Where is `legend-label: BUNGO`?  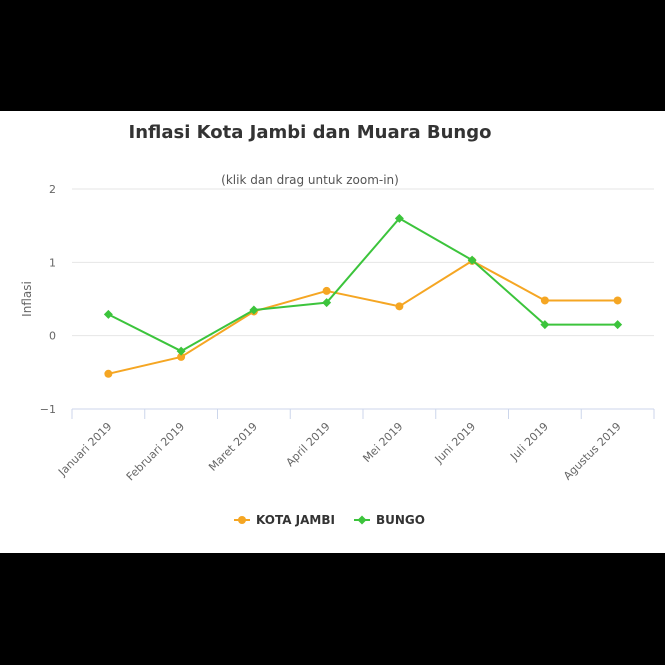 legend-label: BUNGO is located at coordinates (400, 520).